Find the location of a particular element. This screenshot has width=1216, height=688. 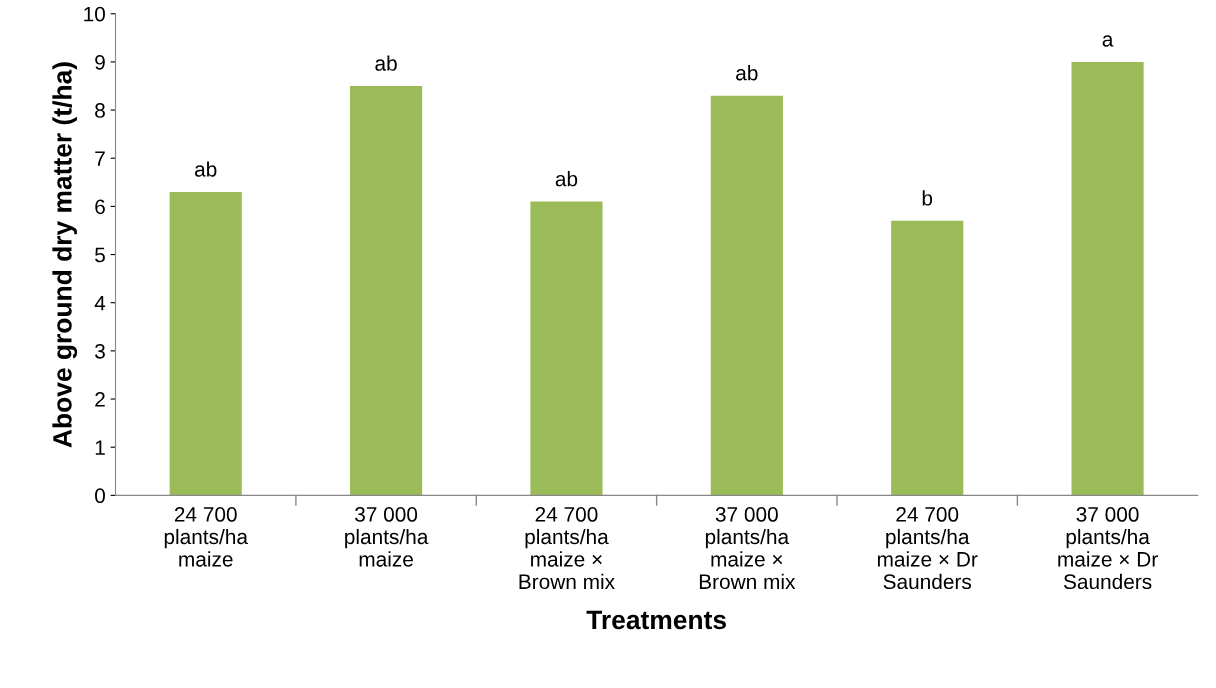

annotation: b is located at coordinates (927, 198).